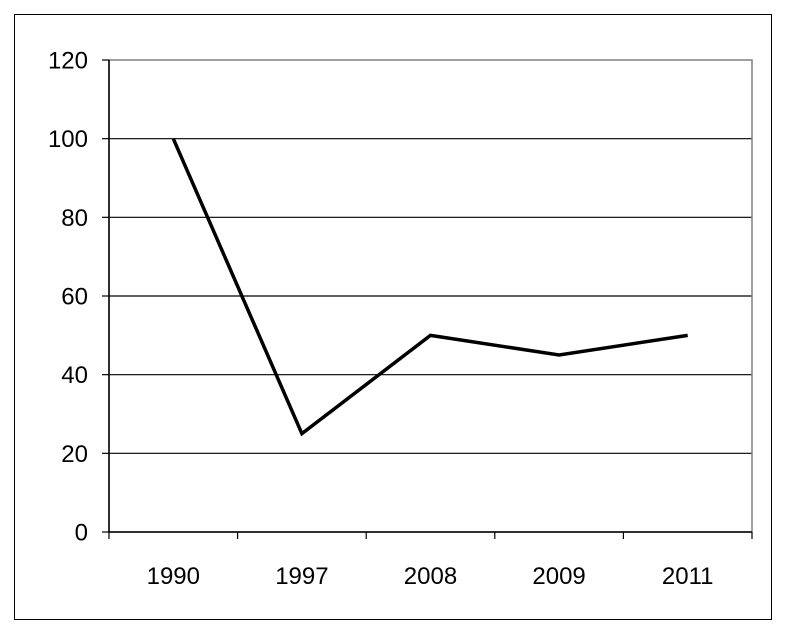 Image resolution: width=788 pixels, height=635 pixels. I want to click on y-tick-label: 0, so click(81, 533).